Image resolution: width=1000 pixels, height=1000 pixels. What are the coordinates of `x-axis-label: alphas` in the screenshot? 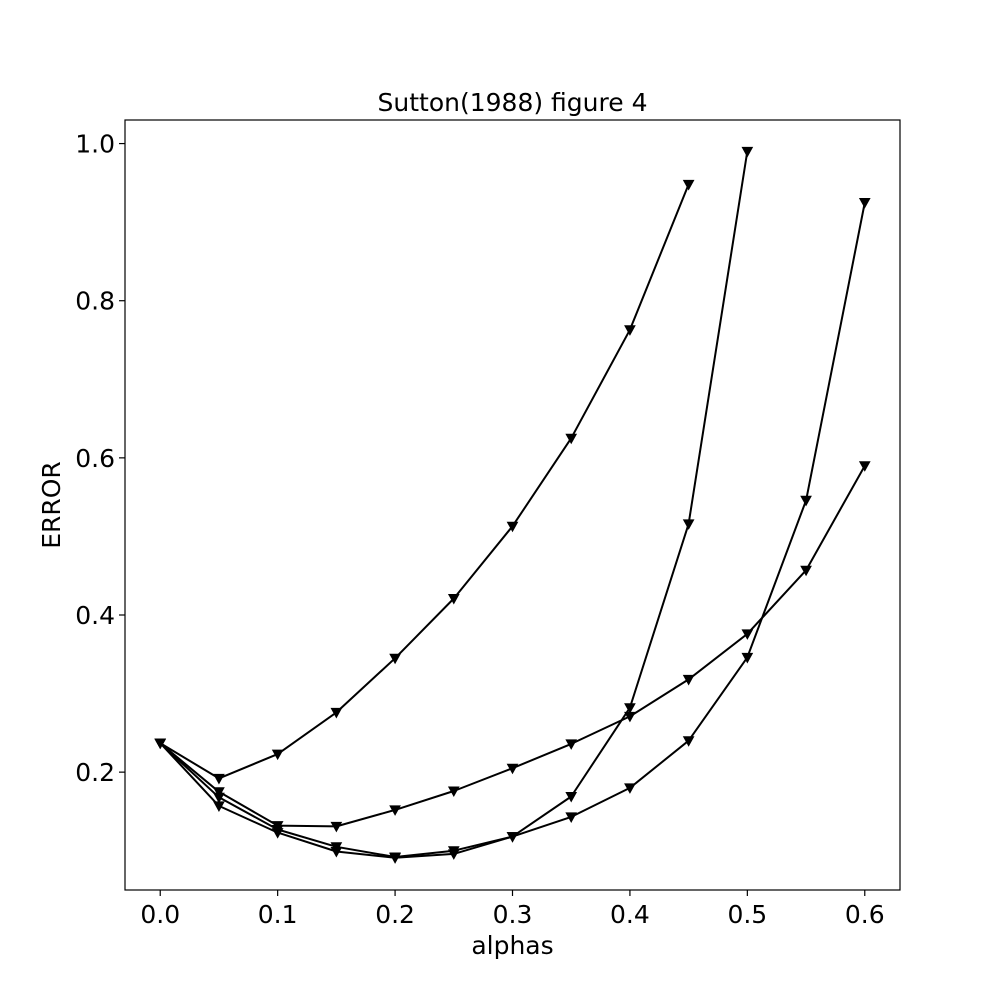 It's located at (512, 945).